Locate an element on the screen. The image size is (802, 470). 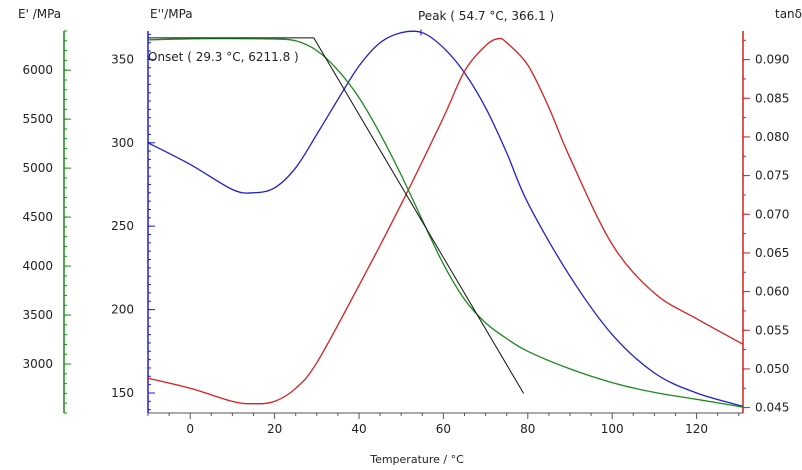
tan-delta-axis-tick-label: 0.065 is located at coordinates (772, 253).